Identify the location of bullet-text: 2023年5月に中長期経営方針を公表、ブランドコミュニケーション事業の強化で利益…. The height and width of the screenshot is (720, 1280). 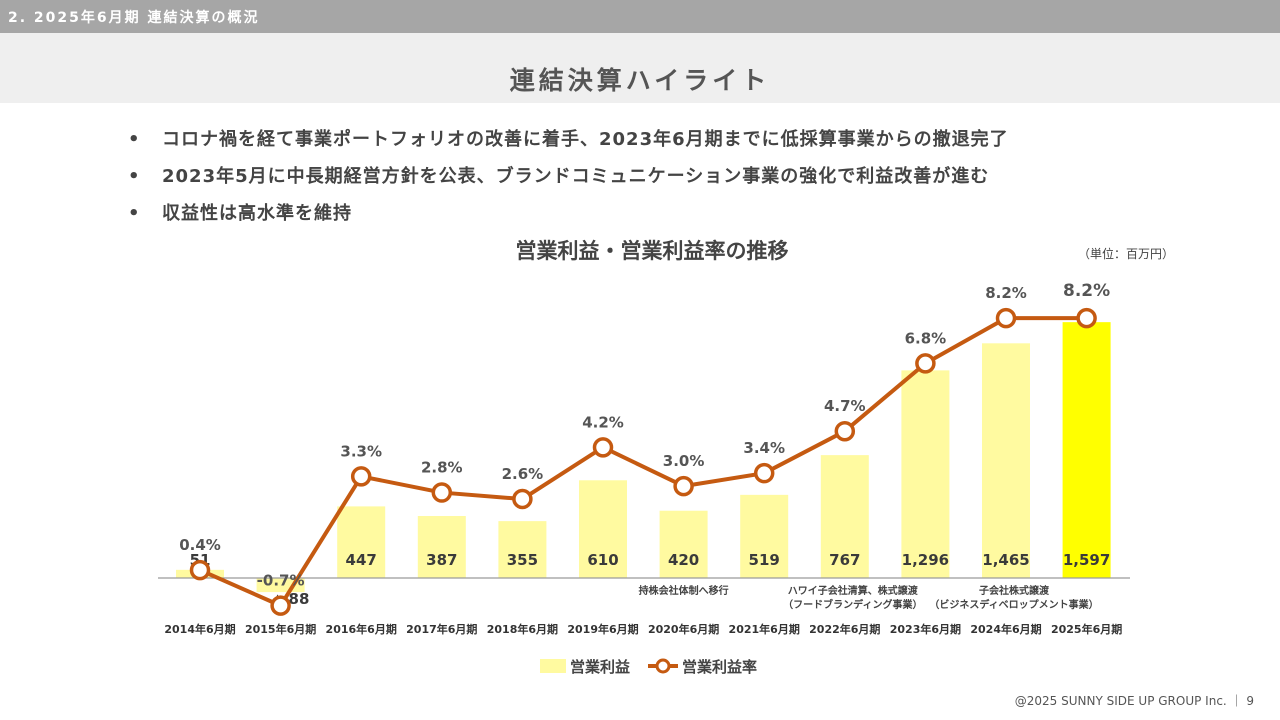
(576, 176).